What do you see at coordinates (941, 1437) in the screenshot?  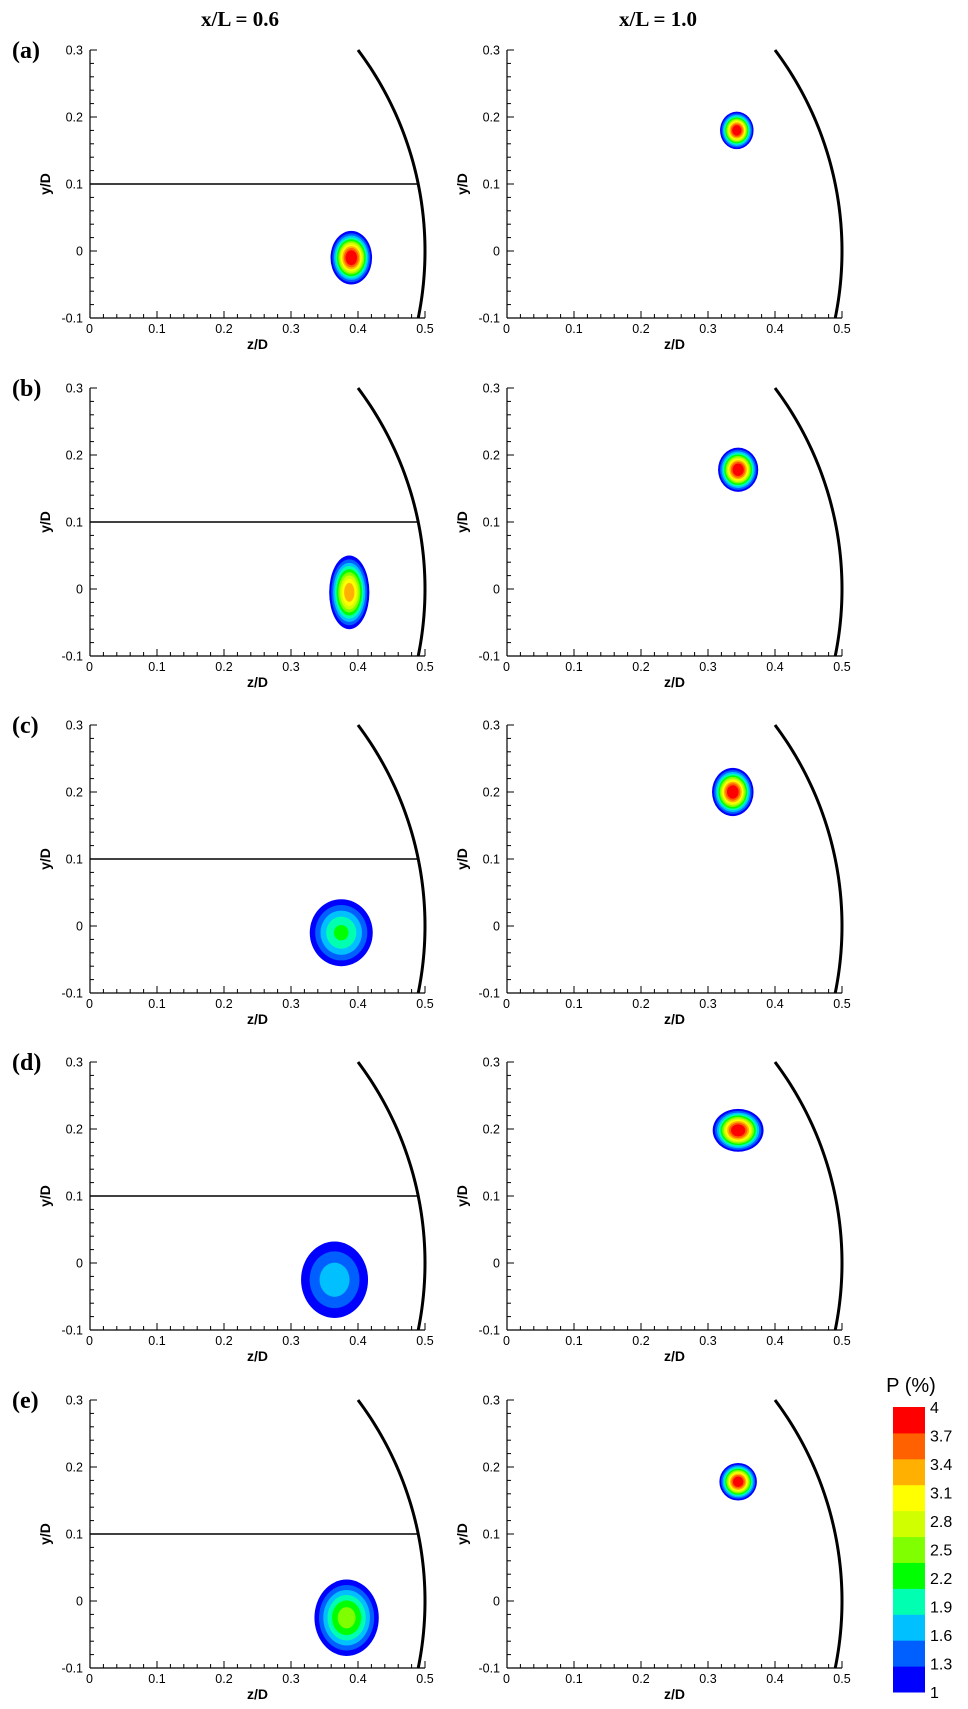 I see `colorbar-tick-label: 3.7` at bounding box center [941, 1437].